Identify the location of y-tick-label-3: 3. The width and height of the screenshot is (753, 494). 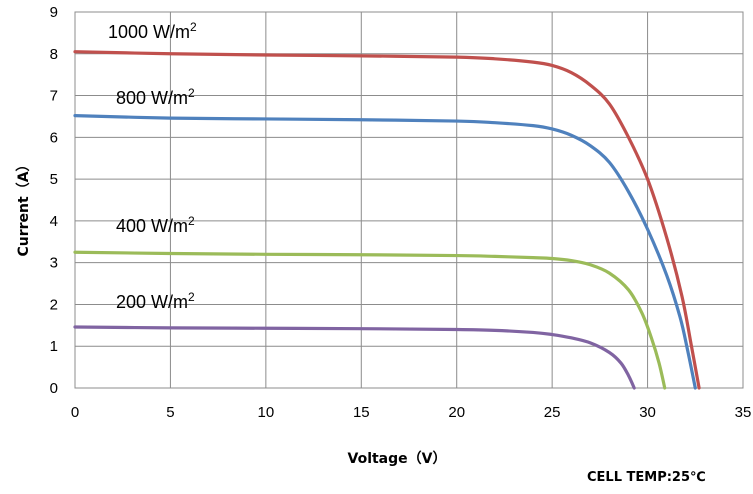
(54, 263).